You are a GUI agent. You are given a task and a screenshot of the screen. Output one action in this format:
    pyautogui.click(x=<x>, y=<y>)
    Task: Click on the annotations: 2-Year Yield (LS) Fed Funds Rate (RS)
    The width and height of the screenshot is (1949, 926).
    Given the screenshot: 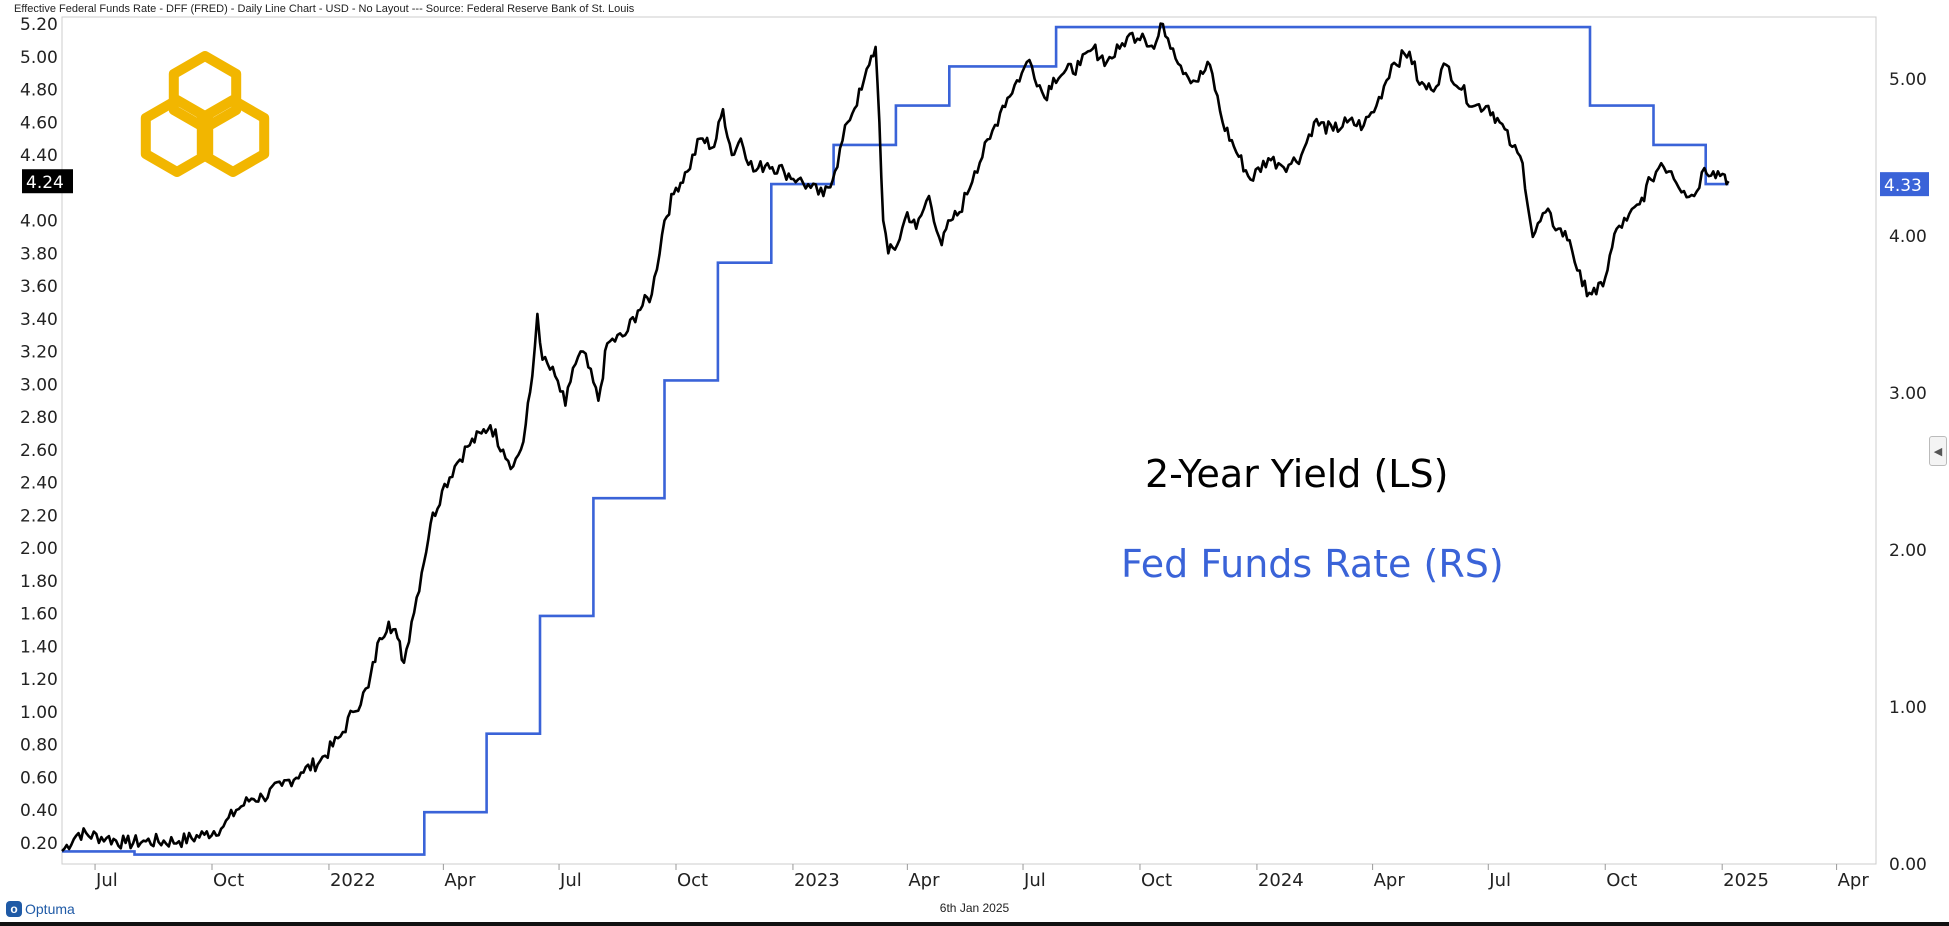 What is the action you would take?
    pyautogui.click(x=1312, y=519)
    